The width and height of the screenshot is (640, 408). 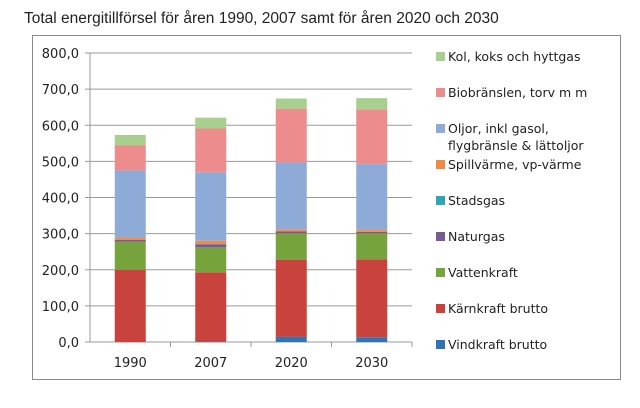 What do you see at coordinates (497, 344) in the screenshot?
I see `legend-label: Vindkraft brutto` at bounding box center [497, 344].